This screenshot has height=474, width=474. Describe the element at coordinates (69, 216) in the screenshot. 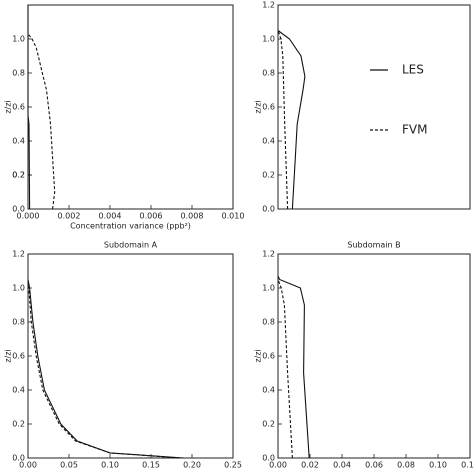

I see `x-tick-label: 0.002` at that location.